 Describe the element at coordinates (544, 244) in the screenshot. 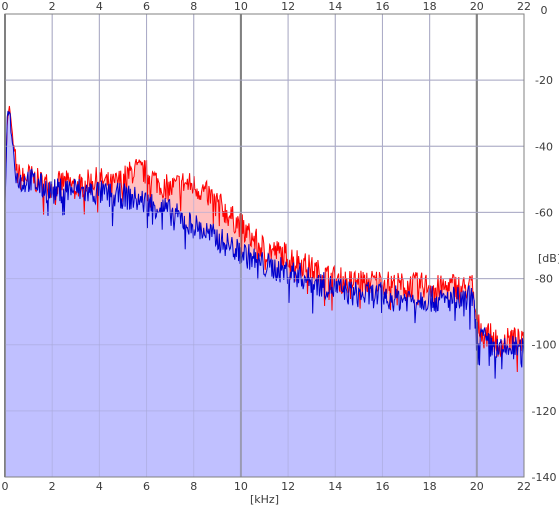

I see `y-tick-labels: 0 -20 -40 -60 -80 -100 -120 -140` at that location.